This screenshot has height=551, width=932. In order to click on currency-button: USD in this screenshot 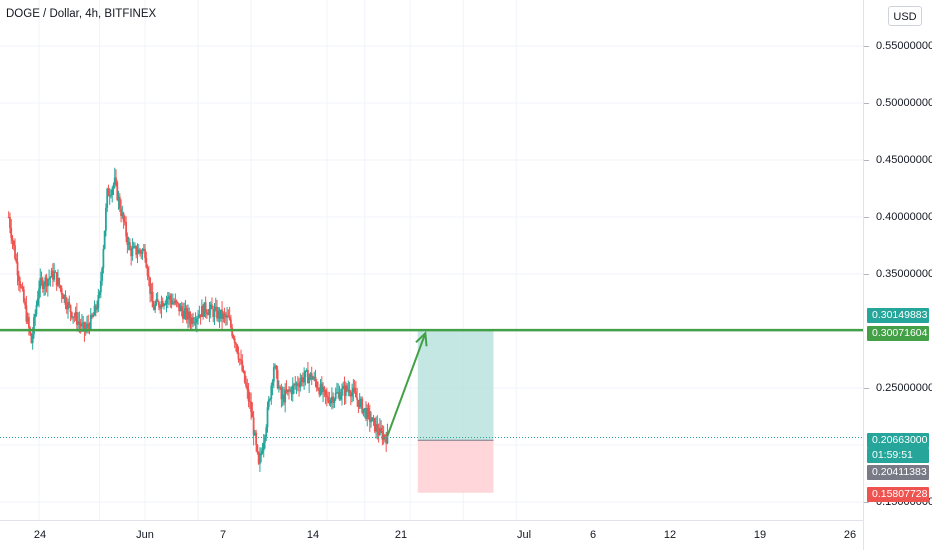, I will do `click(905, 16)`.